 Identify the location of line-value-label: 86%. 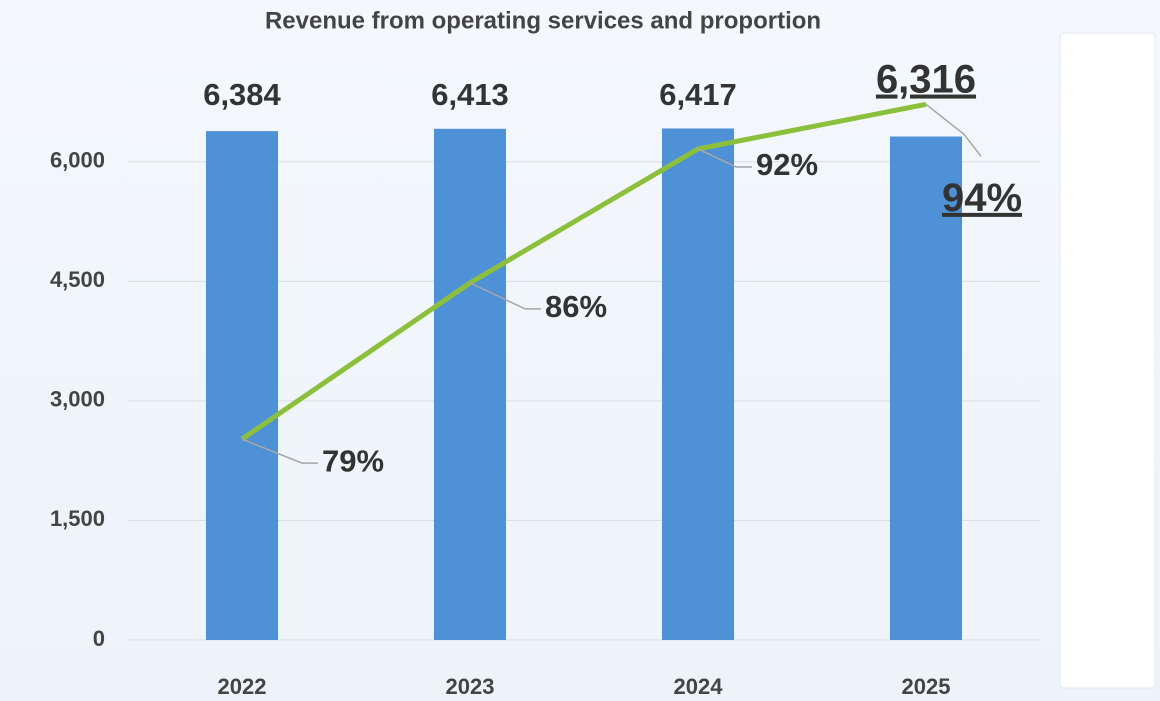
(576, 306).